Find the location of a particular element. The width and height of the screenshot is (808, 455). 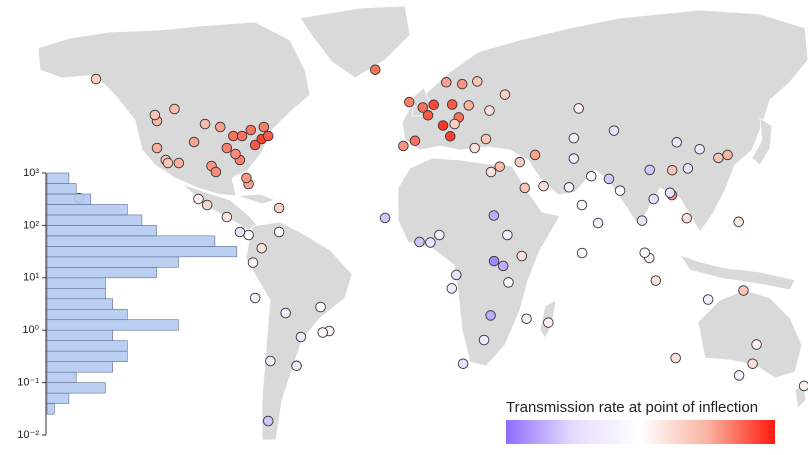

africa is located at coordinates (479, 262).